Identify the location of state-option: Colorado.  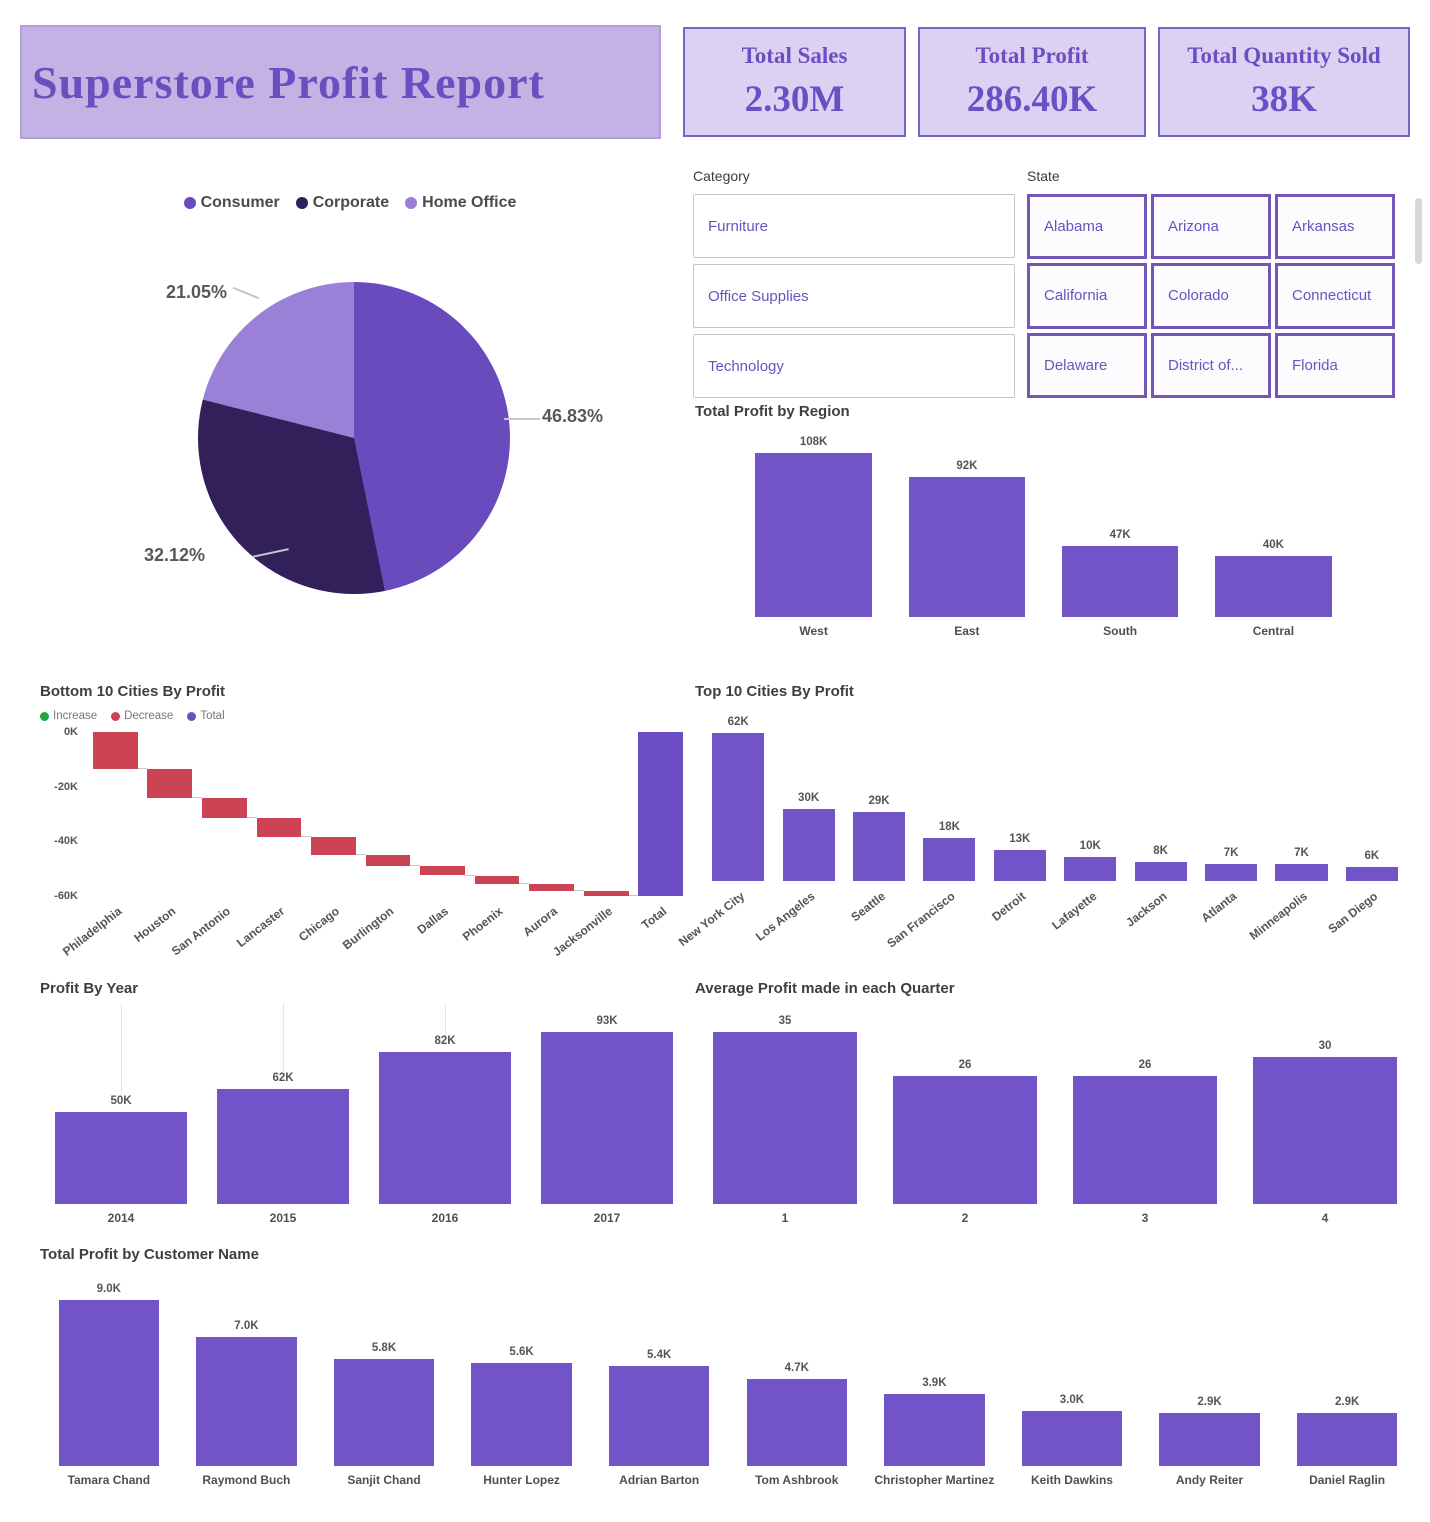
(1211, 296).